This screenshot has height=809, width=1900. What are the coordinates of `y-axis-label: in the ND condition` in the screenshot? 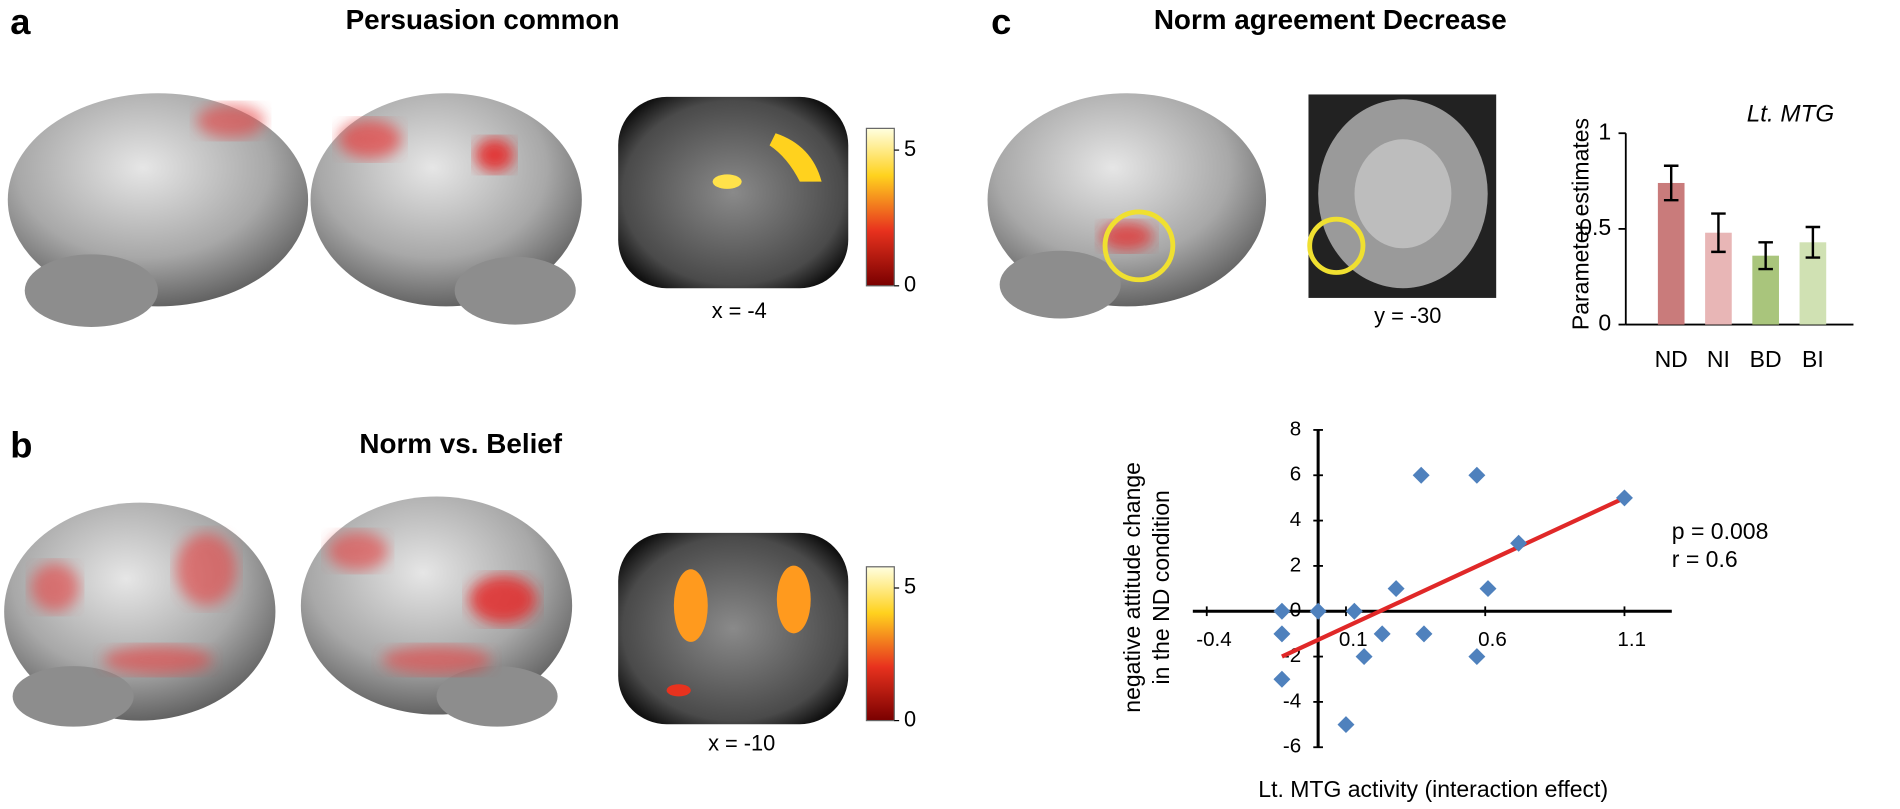 It's located at (1161, 587).